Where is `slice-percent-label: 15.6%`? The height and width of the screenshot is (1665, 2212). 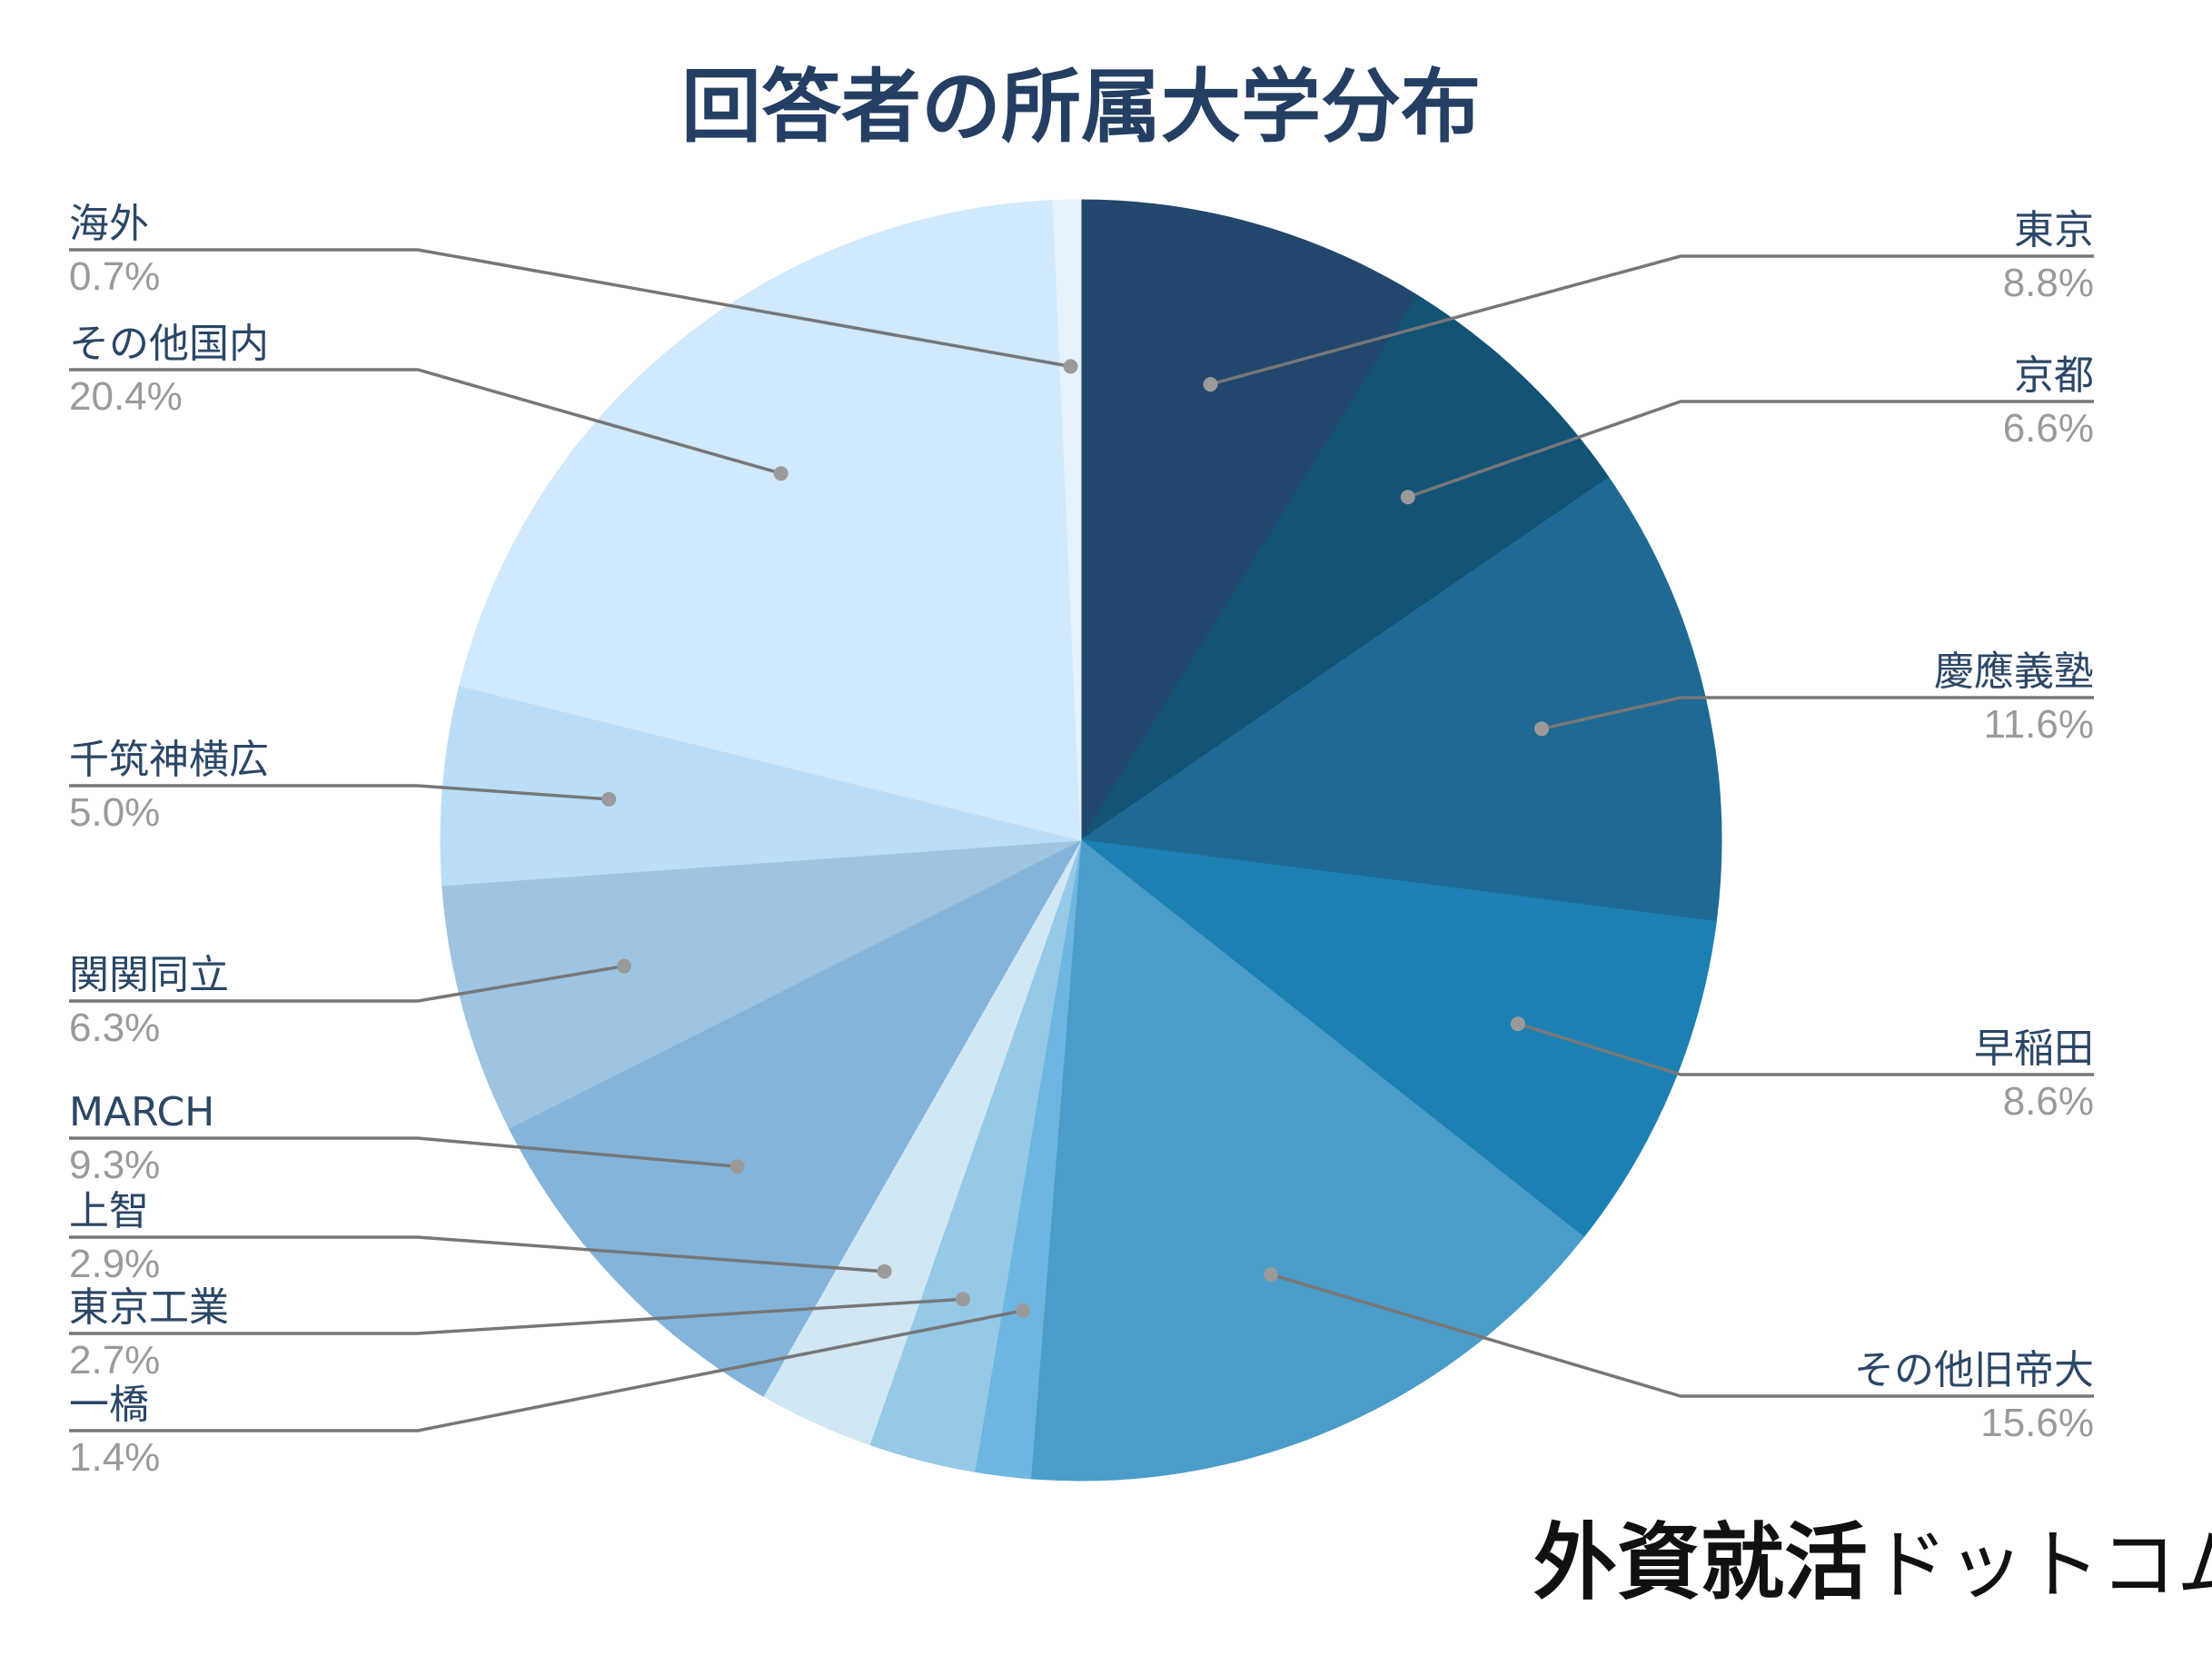
slice-percent-label: 15.6% is located at coordinates (2037, 1423).